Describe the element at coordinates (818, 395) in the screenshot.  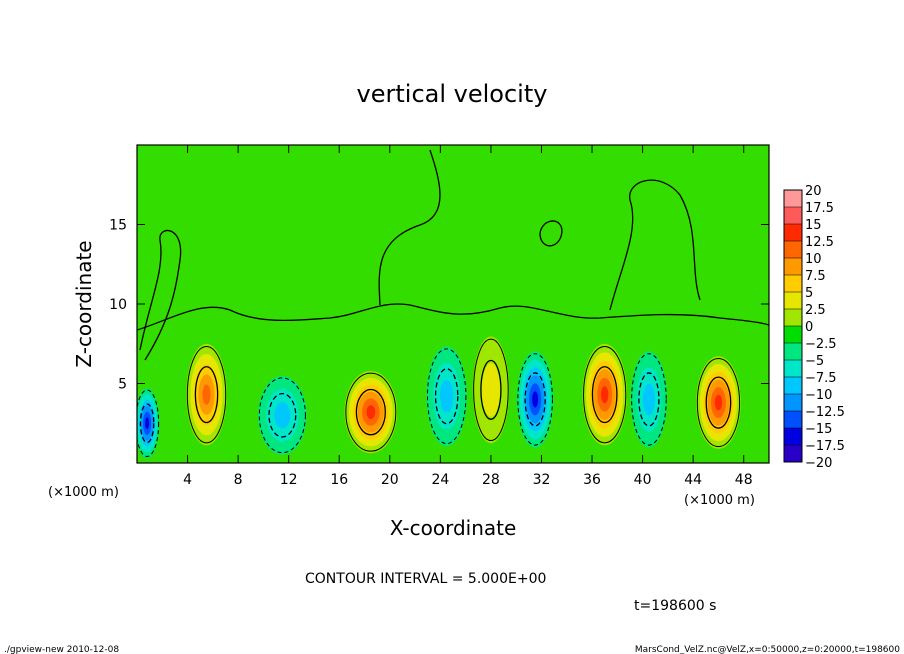
I see `colorbar-label: −10` at that location.